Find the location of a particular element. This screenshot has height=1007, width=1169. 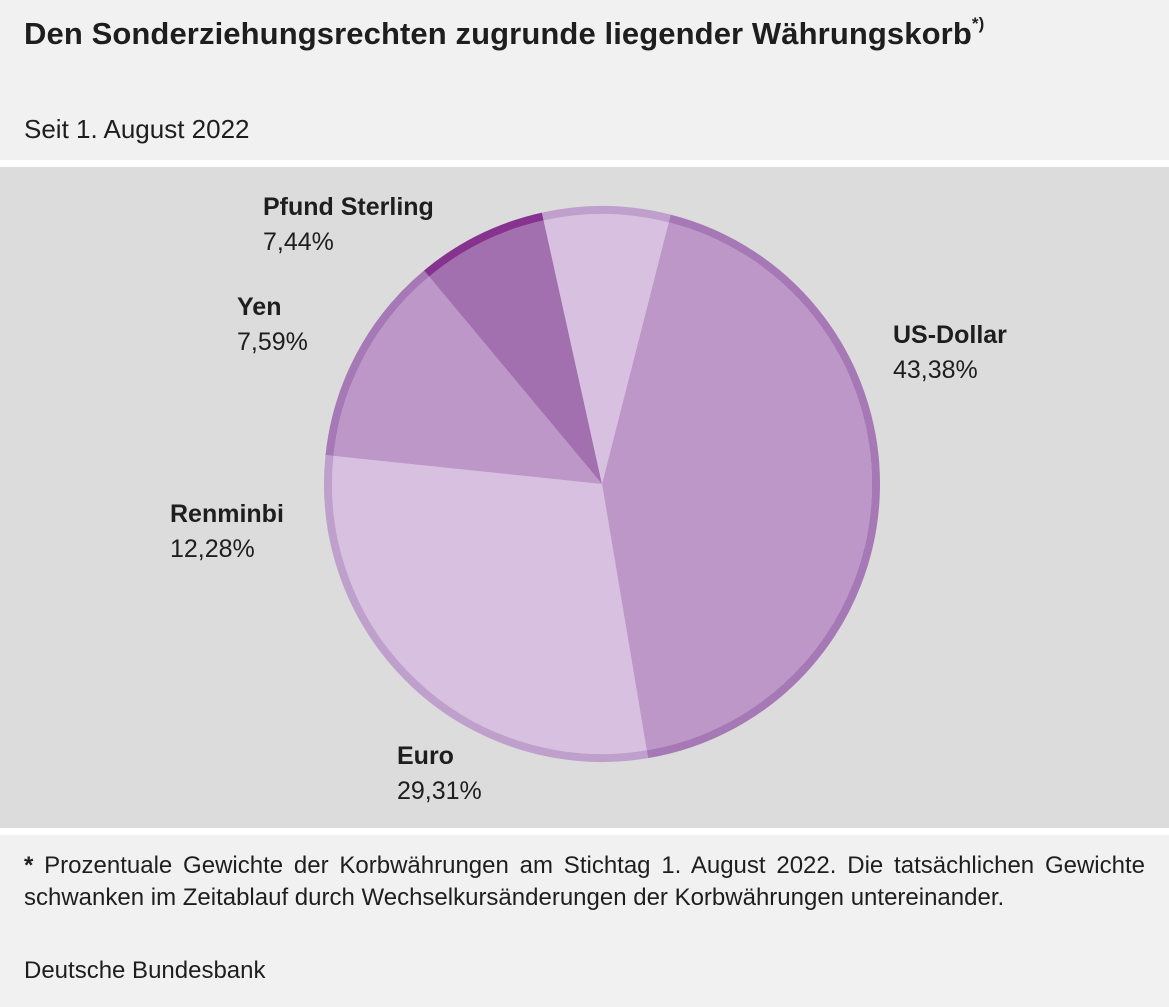

pie-rim-pfund-sterling is located at coordinates (606, 214).